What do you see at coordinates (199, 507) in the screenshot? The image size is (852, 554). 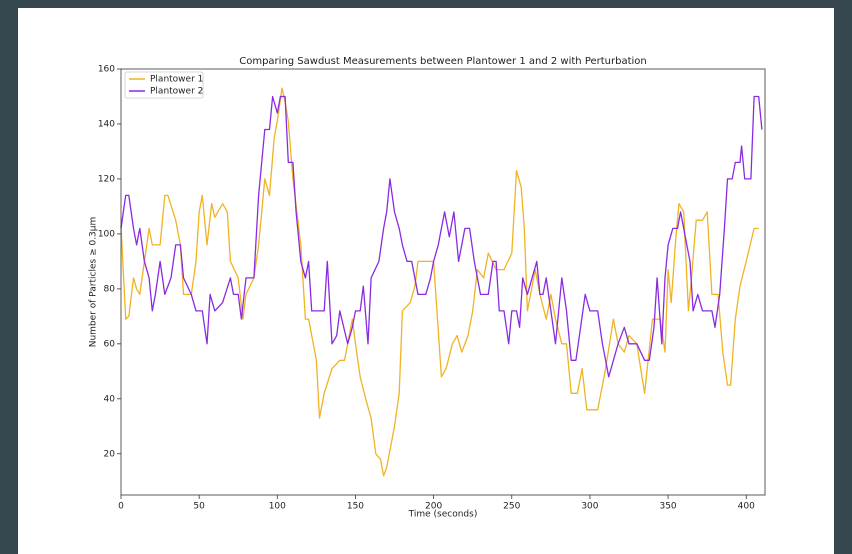 I see `x-tick-label: 50` at bounding box center [199, 507].